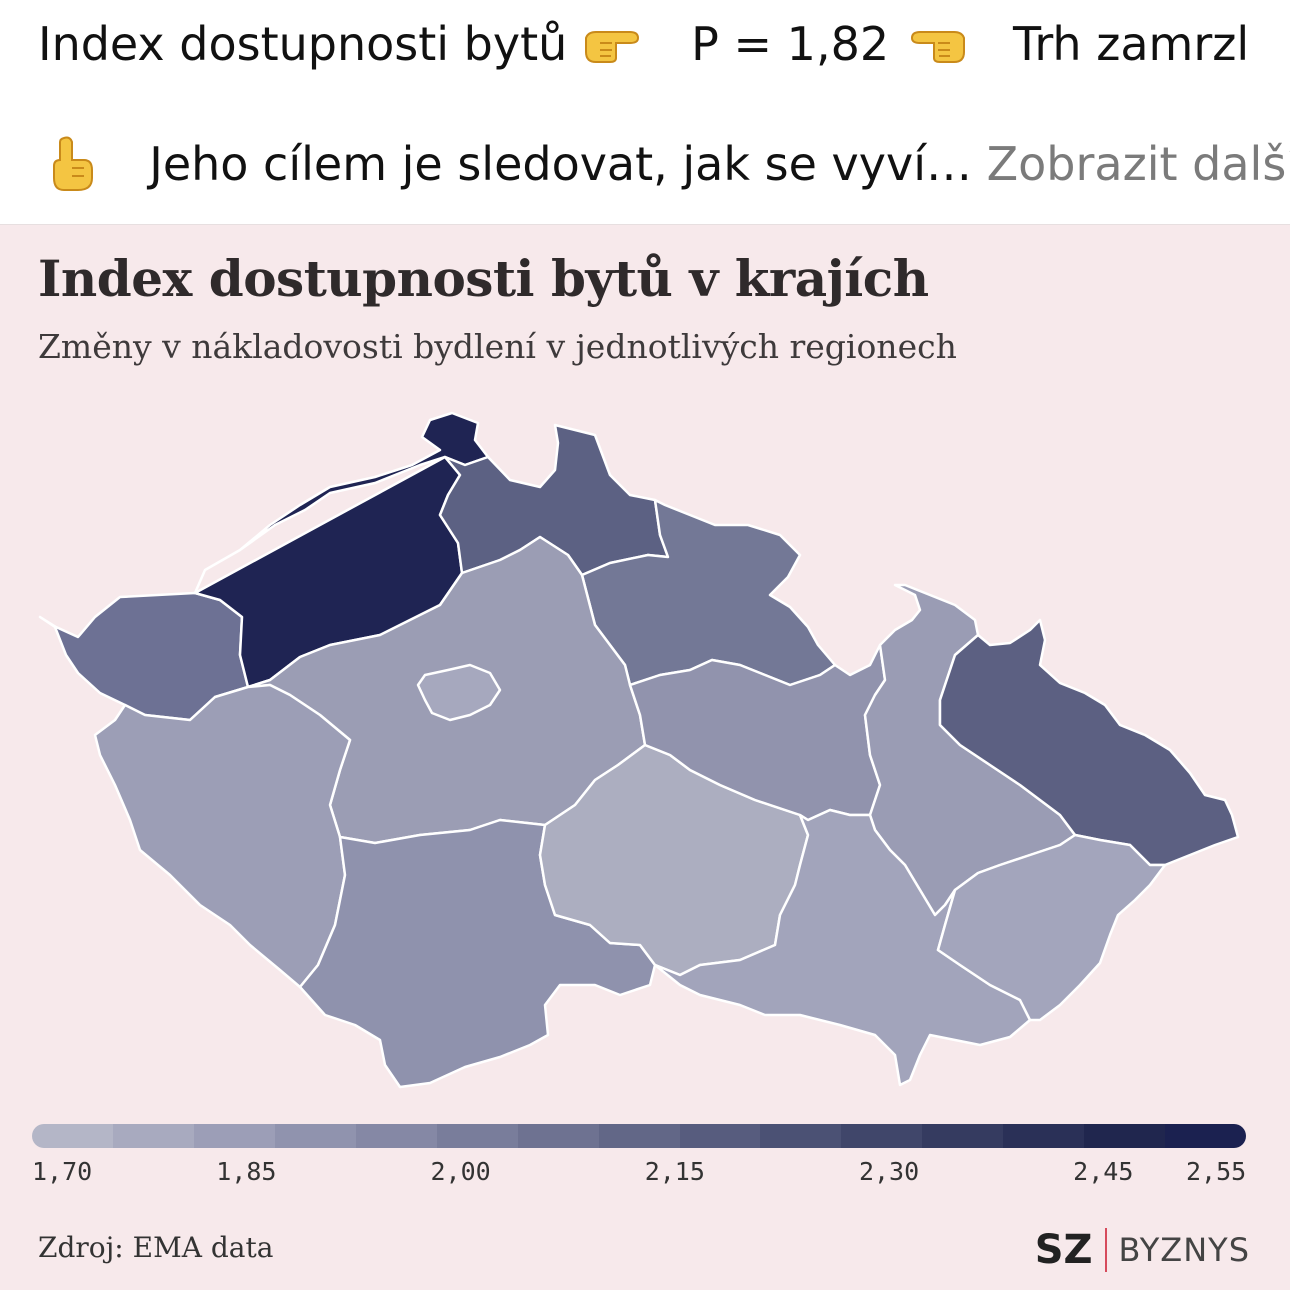 The image size is (1290, 1290). I want to click on brand-divider, so click(1105, 1250).